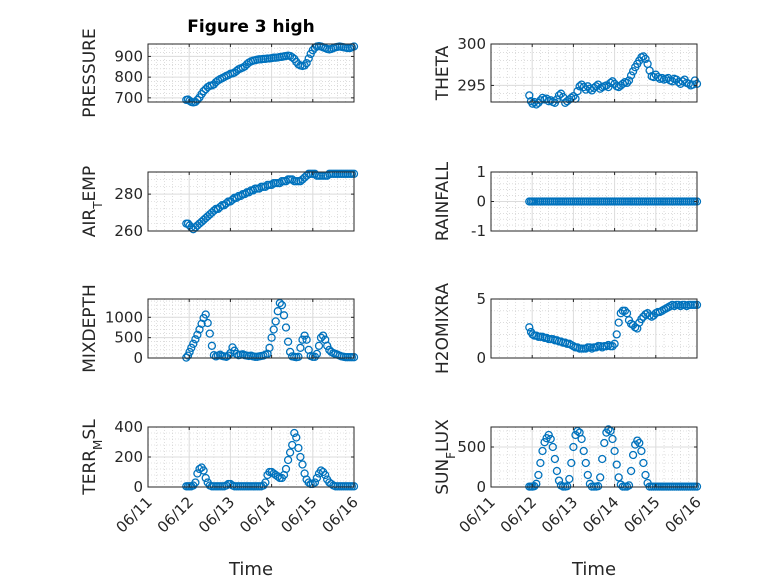  I want to click on y-axis-label: AIRTEMP, so click(92, 201).